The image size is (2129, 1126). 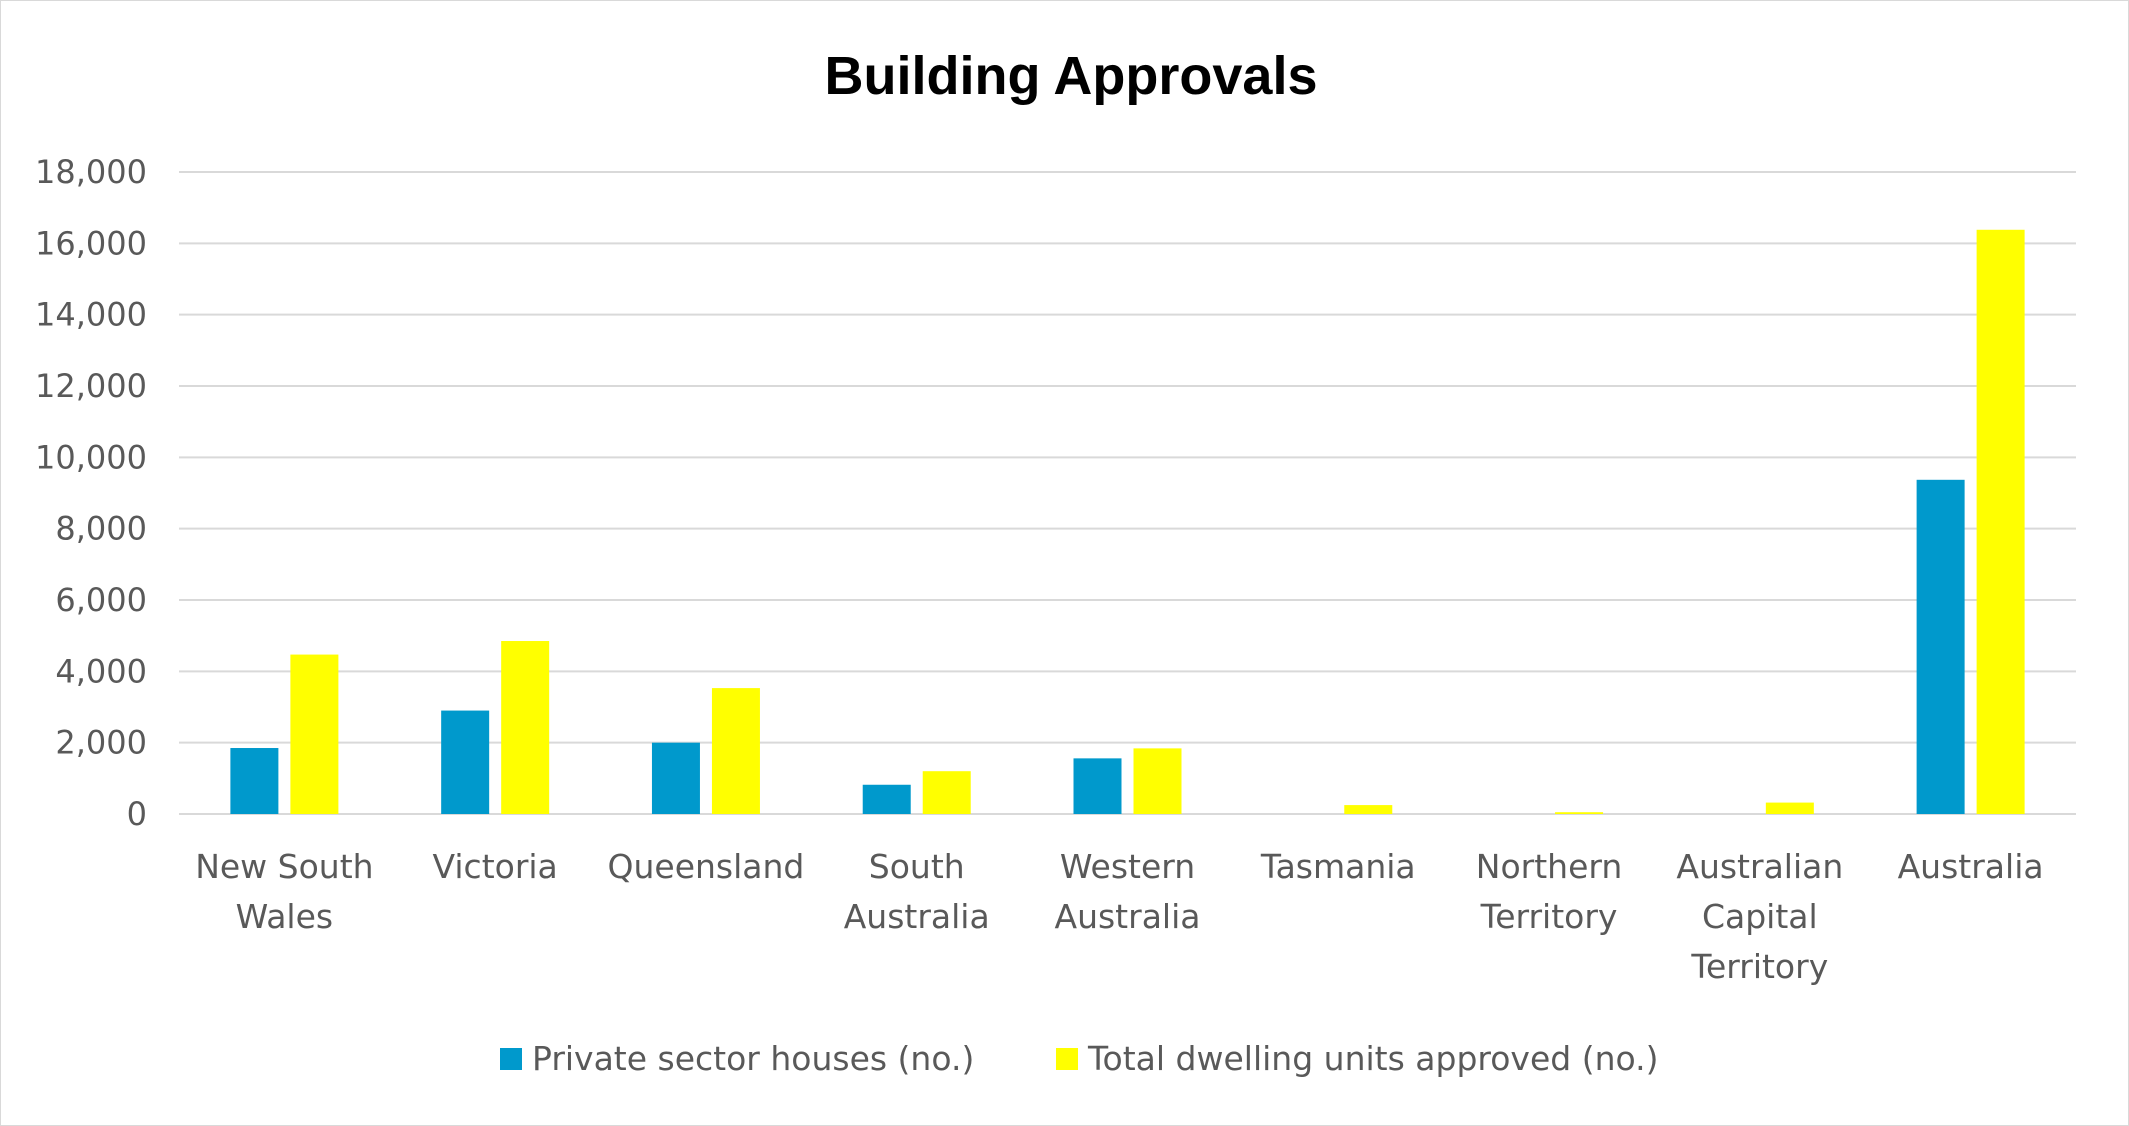 I want to click on x-category-label: Queensland, so click(x=706, y=866).